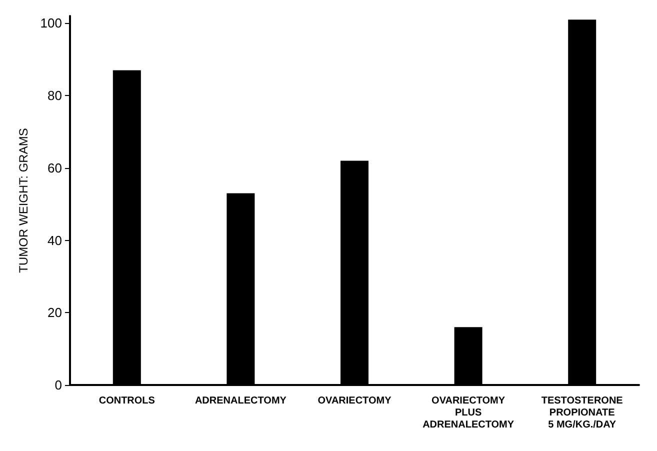 The height and width of the screenshot is (451, 657). I want to click on x-tick-label: OVARIECTOMY PLUS ADRENALECTOMY, so click(468, 413).